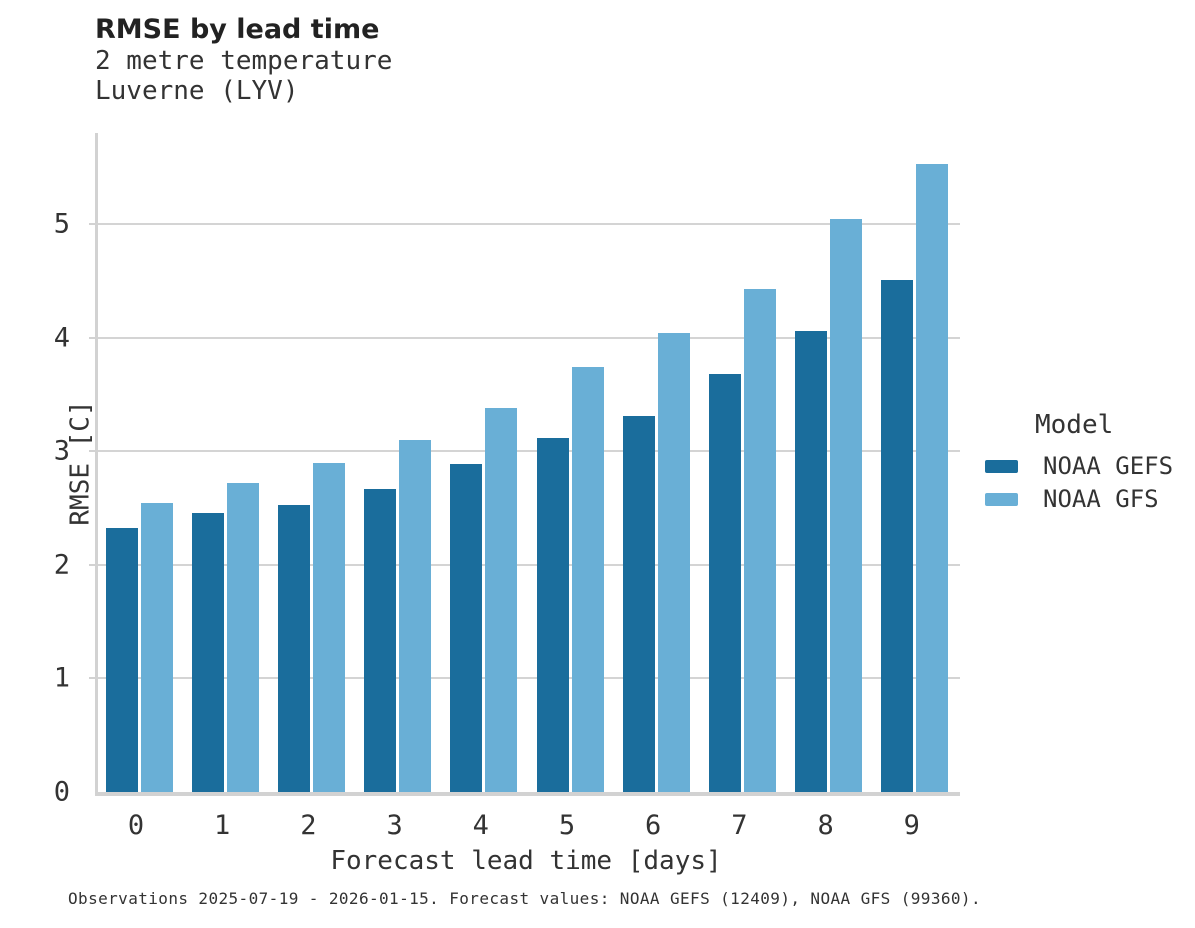 The image size is (1195, 928). I want to click on x-tick-label-7: 7, so click(739, 825).